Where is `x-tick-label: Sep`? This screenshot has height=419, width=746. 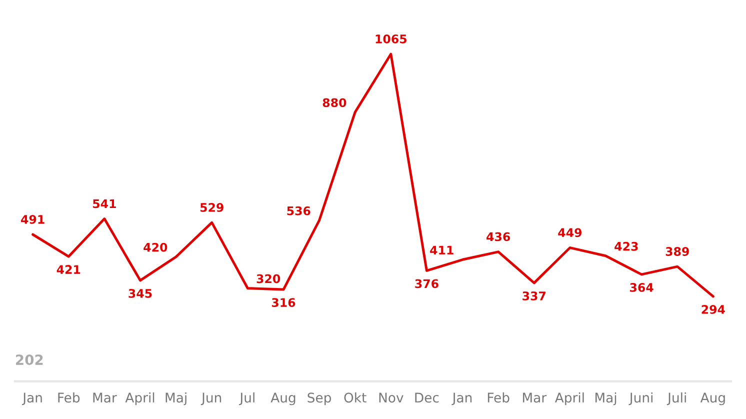 x-tick-label: Sep is located at coordinates (319, 399).